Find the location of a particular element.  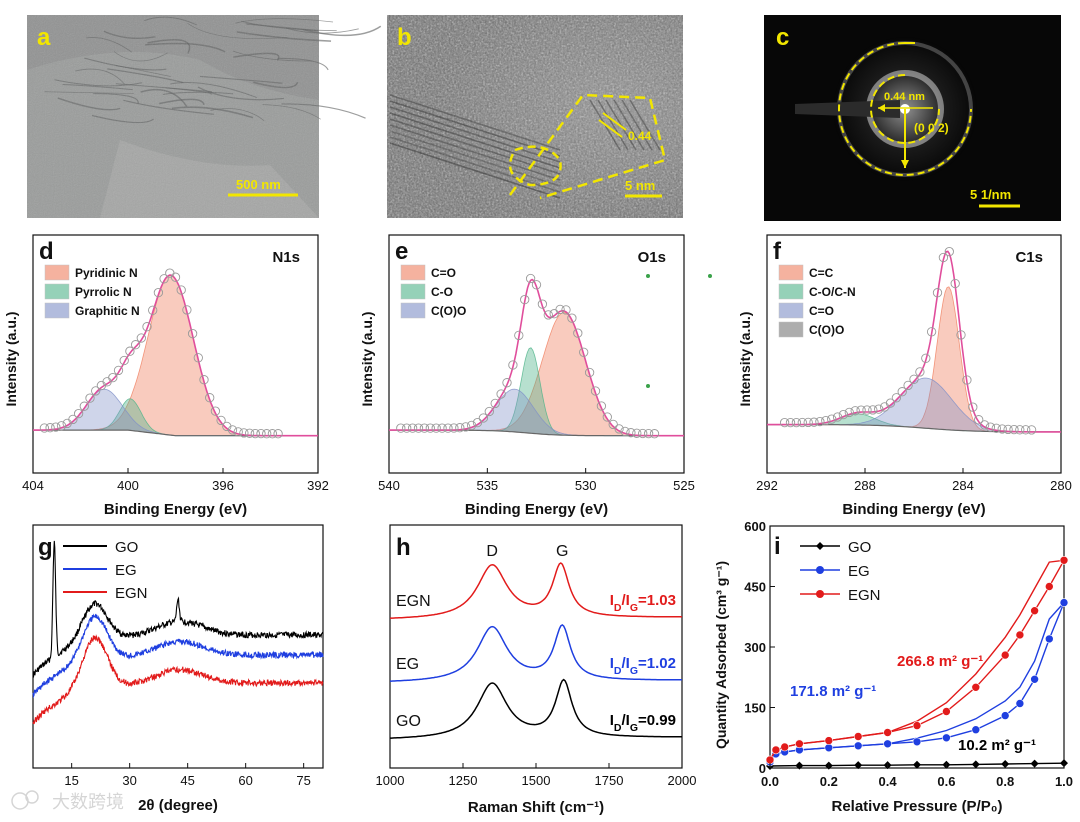

y-tick-label: 150 is located at coordinates (755, 708).